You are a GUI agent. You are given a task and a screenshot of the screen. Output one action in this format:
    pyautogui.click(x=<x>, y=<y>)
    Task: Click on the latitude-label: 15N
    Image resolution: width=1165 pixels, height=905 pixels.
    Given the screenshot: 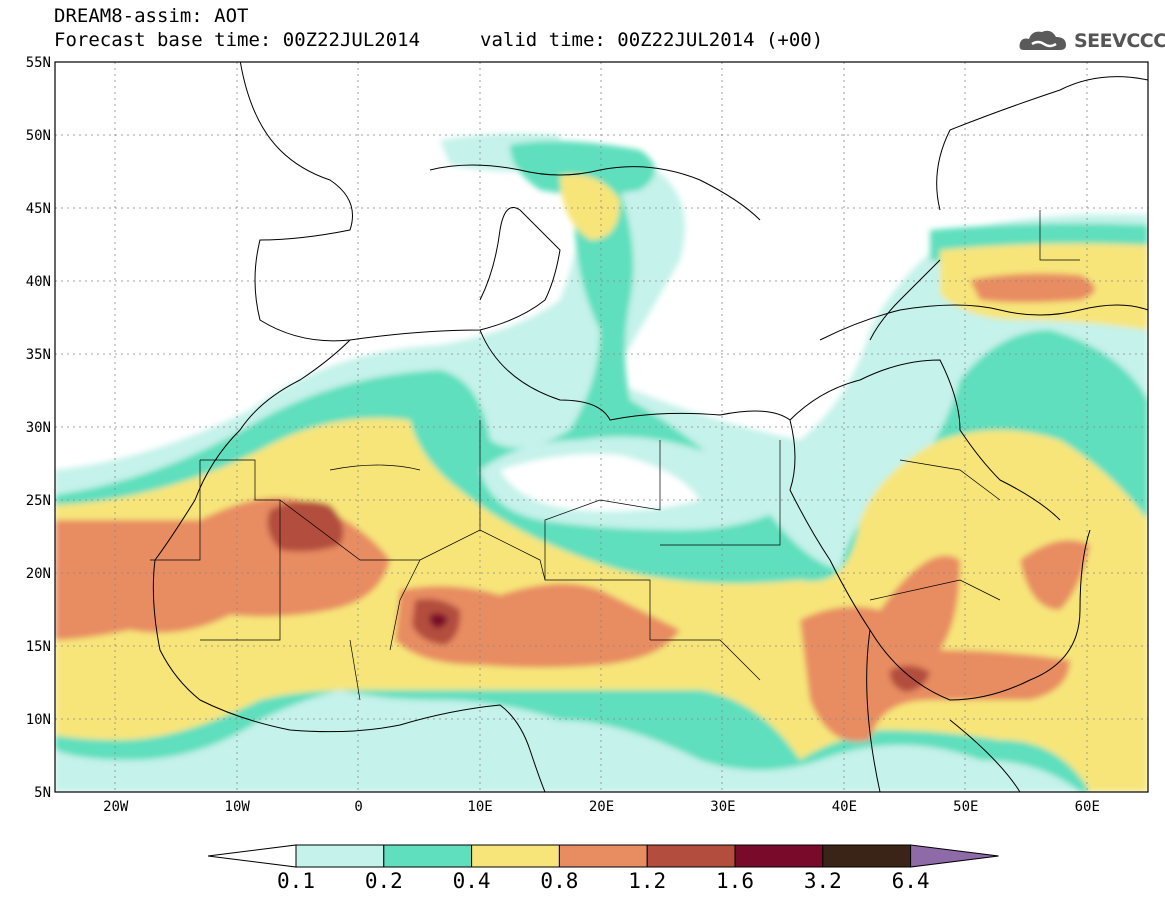 What is the action you would take?
    pyautogui.click(x=38, y=647)
    